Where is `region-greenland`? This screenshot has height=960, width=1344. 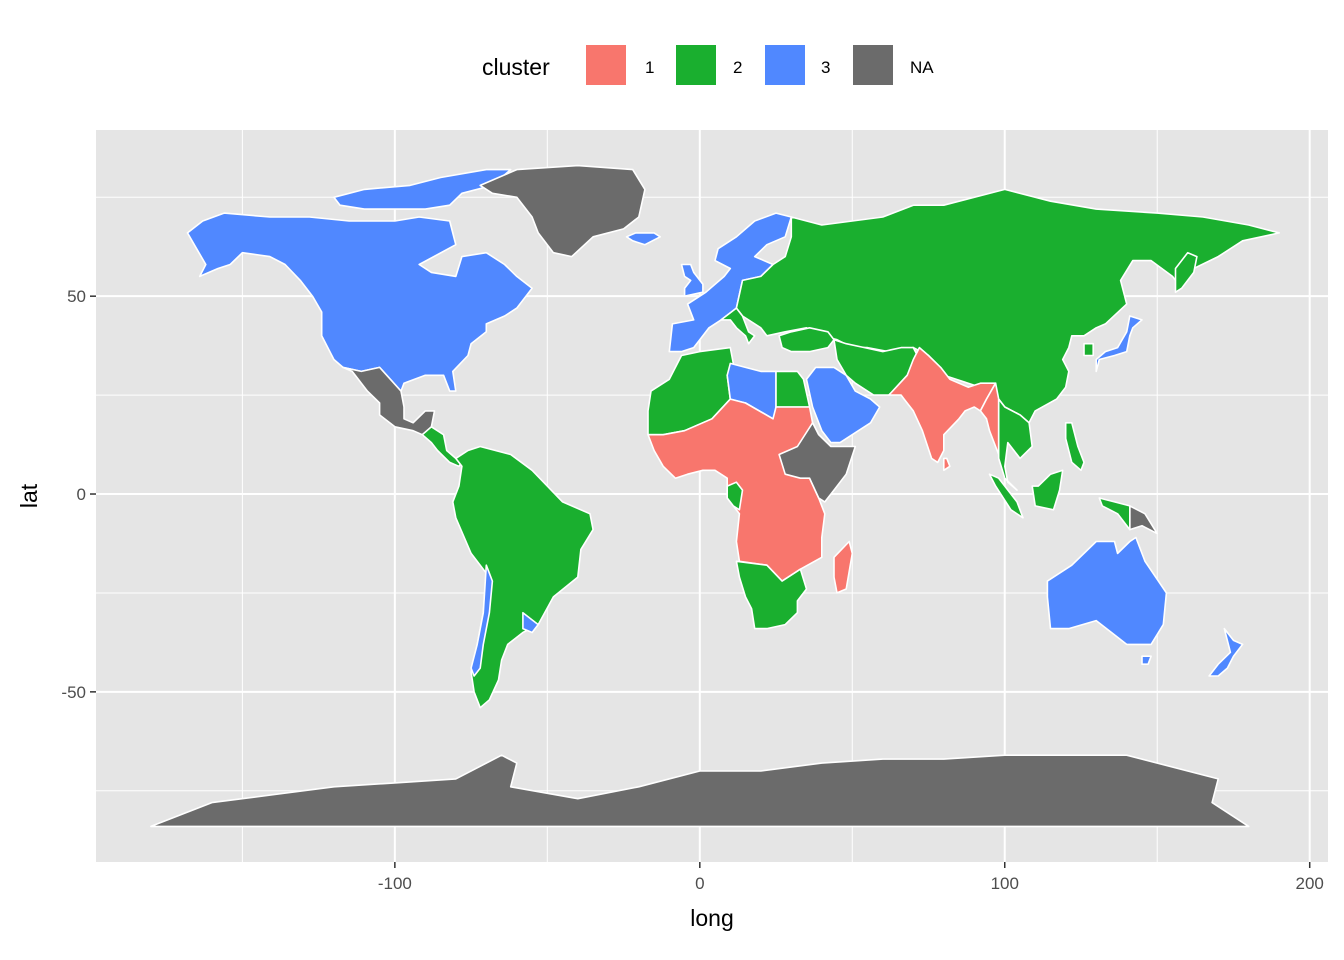
region-greenland is located at coordinates (562, 211).